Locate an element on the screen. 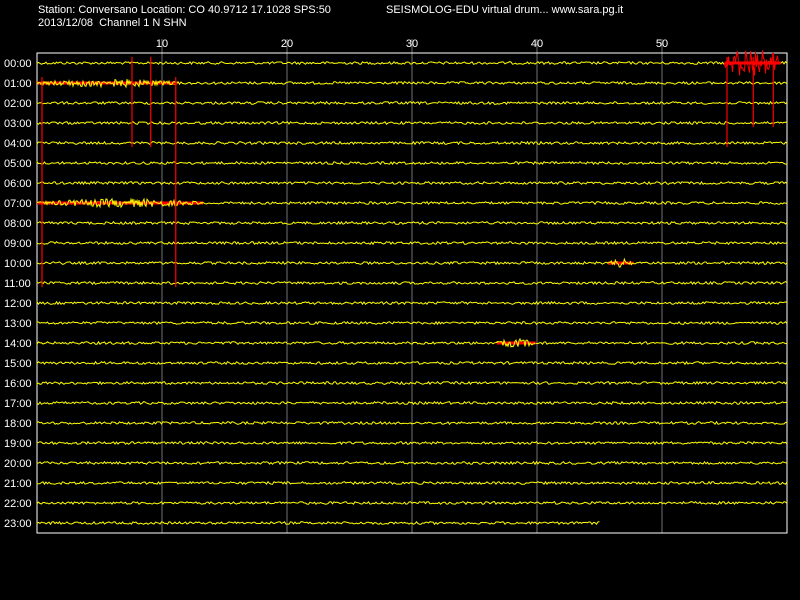 The width and height of the screenshot is (800, 600). hour-label-0900: 09:00 is located at coordinates (18, 244).